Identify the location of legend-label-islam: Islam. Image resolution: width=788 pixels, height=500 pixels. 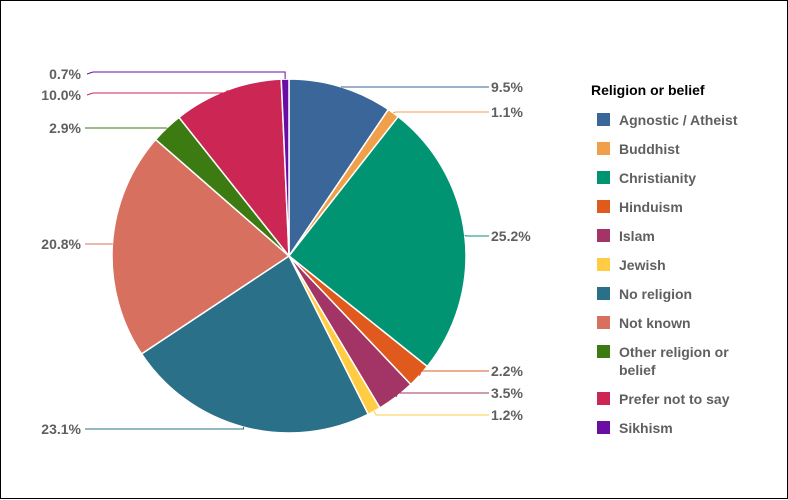
(637, 236).